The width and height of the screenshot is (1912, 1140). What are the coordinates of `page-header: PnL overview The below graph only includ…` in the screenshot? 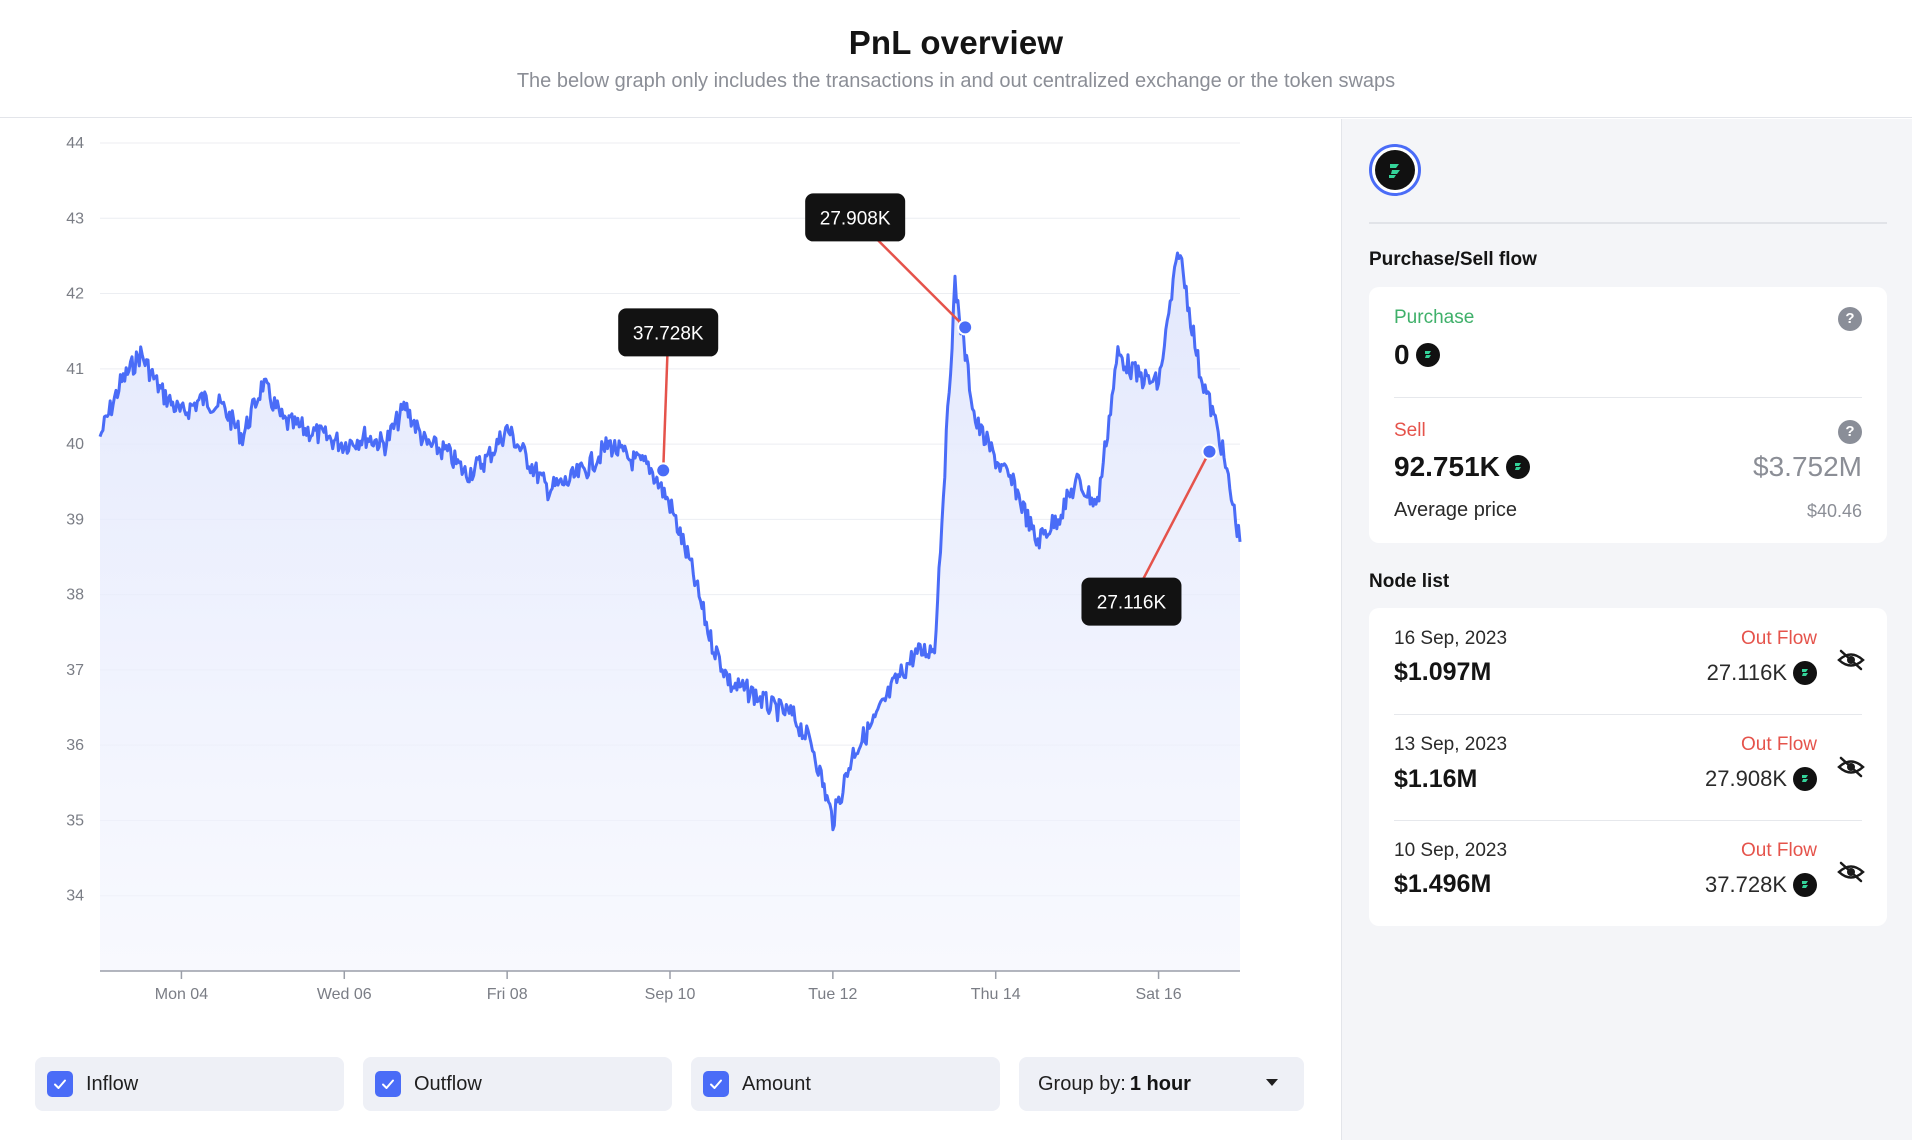 It's located at (956, 59).